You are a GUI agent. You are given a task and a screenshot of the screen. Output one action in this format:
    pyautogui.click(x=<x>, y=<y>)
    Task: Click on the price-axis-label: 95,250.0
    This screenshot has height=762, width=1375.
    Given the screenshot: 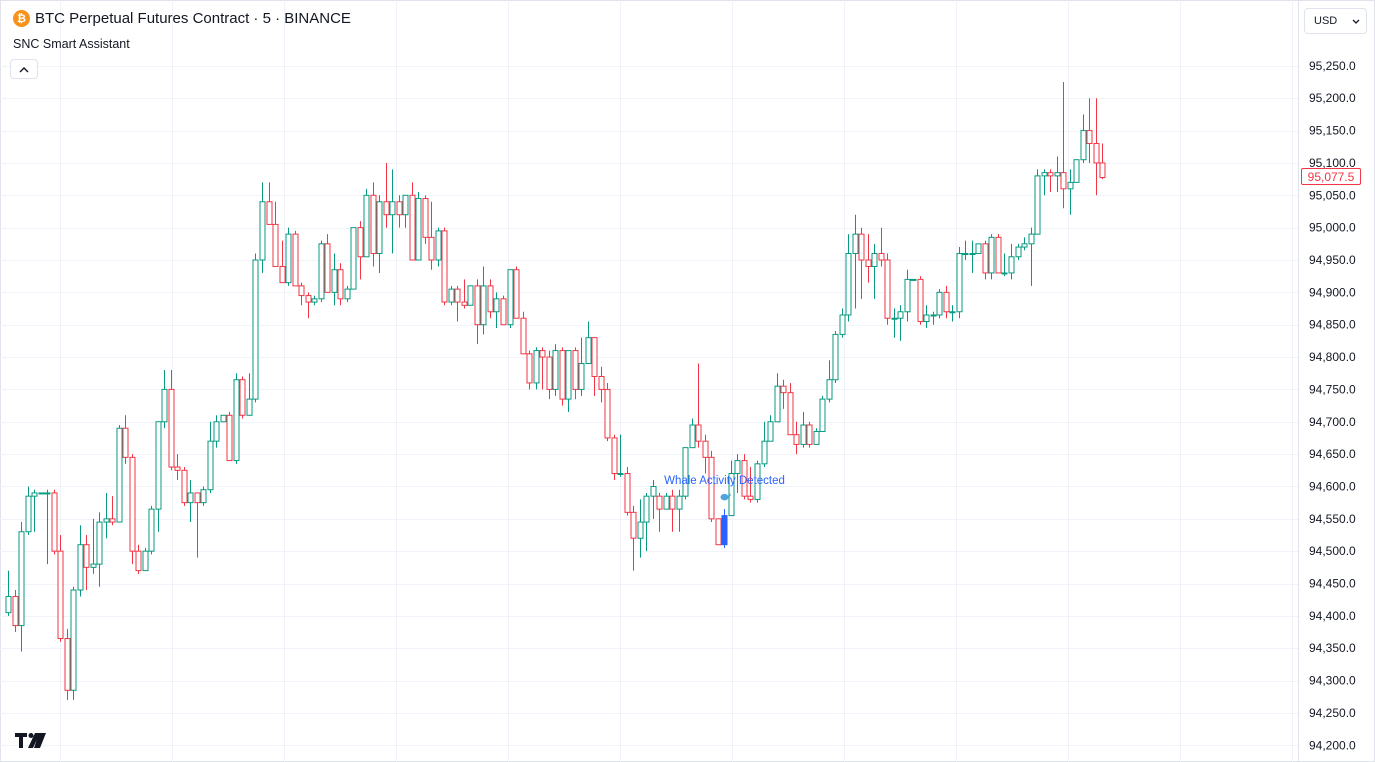 What is the action you would take?
    pyautogui.click(x=1332, y=66)
    